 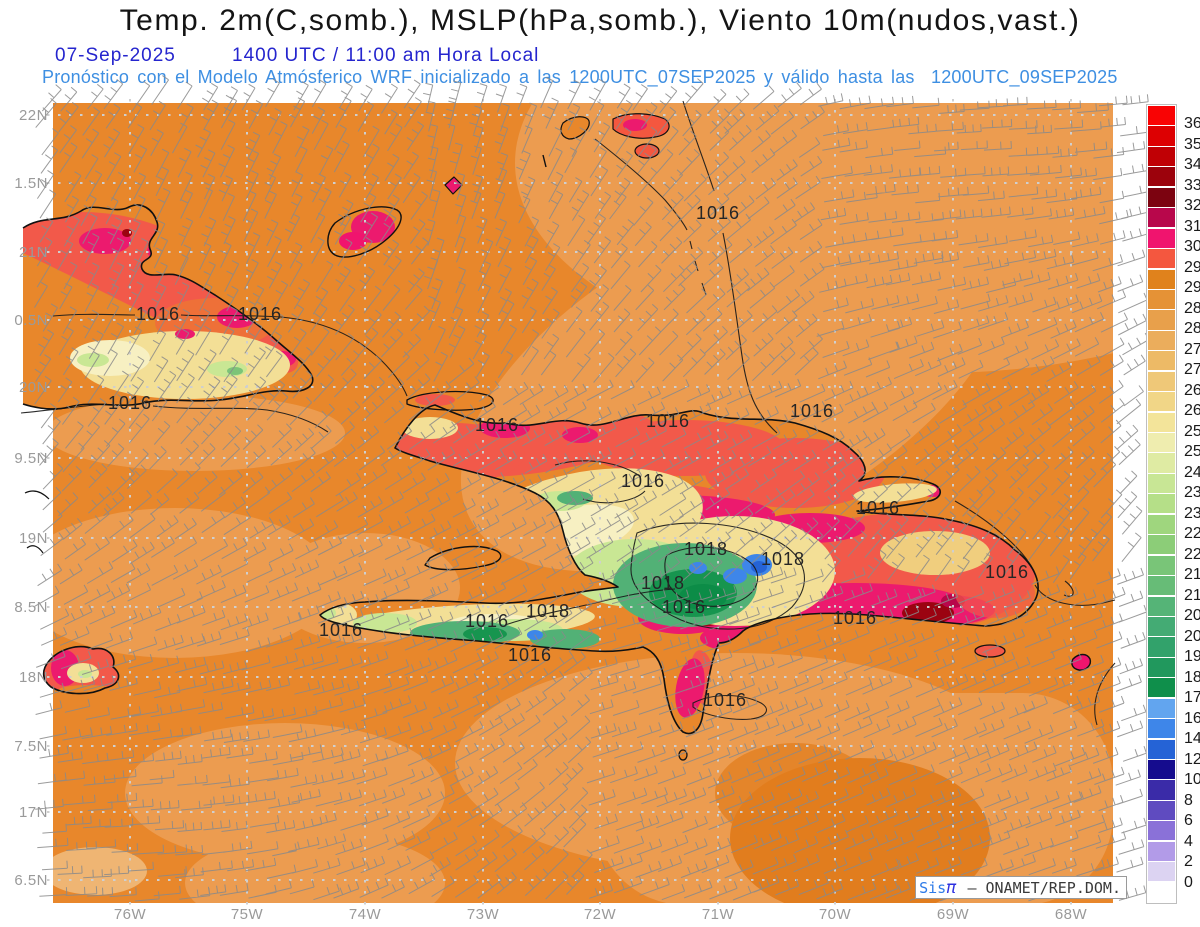 I want to click on colorbar-tick-label: 23.5, so click(x=1192, y=493).